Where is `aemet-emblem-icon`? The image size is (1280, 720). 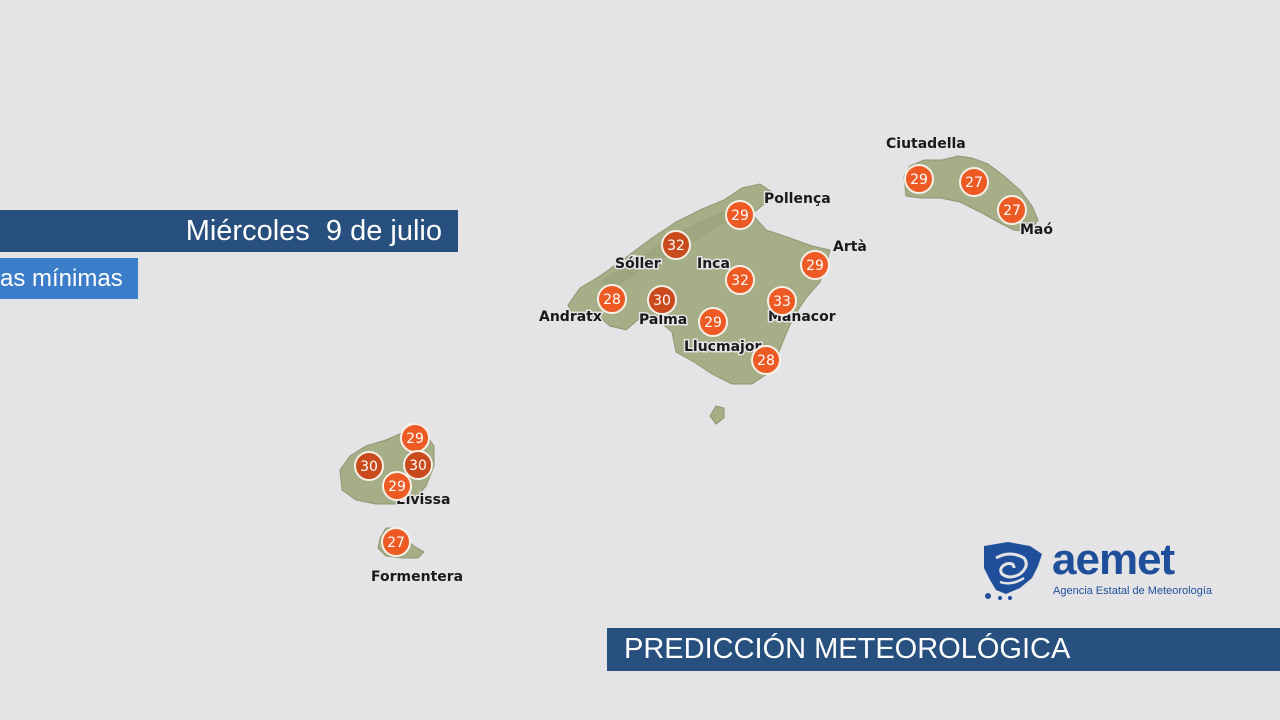
aemet-emblem-icon is located at coordinates (1013, 571).